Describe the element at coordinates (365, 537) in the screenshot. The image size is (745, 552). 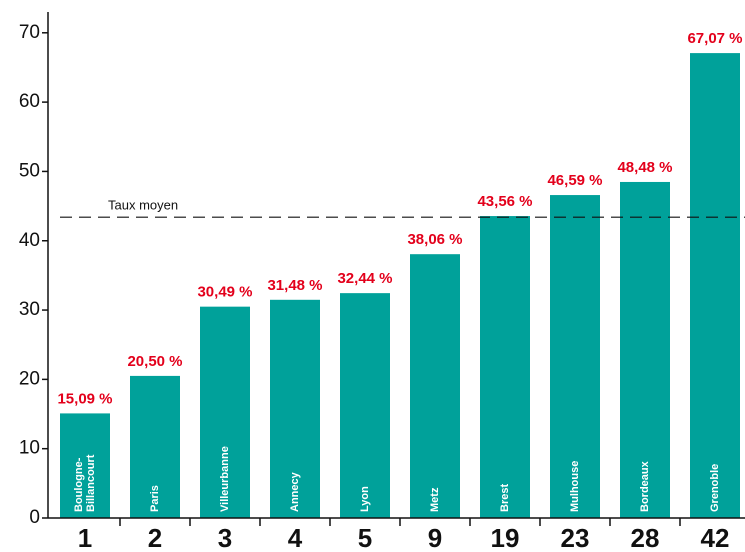
I see `x-tick-label: 5` at that location.